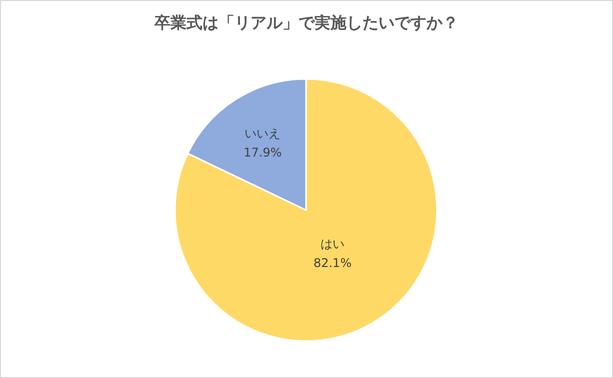 This screenshot has width=613, height=378. I want to click on slice-label: いいえ, so click(262, 133).